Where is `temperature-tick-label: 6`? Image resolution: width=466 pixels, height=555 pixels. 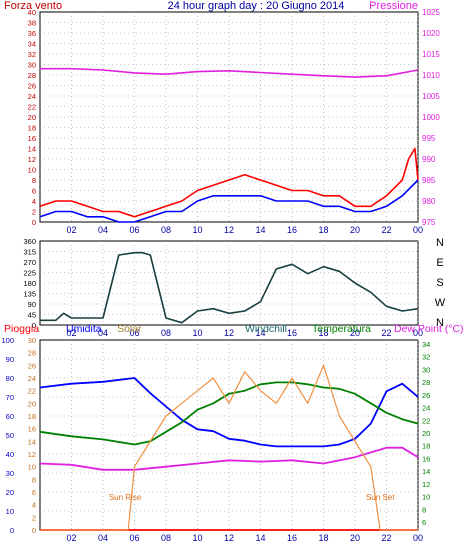
temperature-tick-label: 6 is located at coordinates (424, 522).